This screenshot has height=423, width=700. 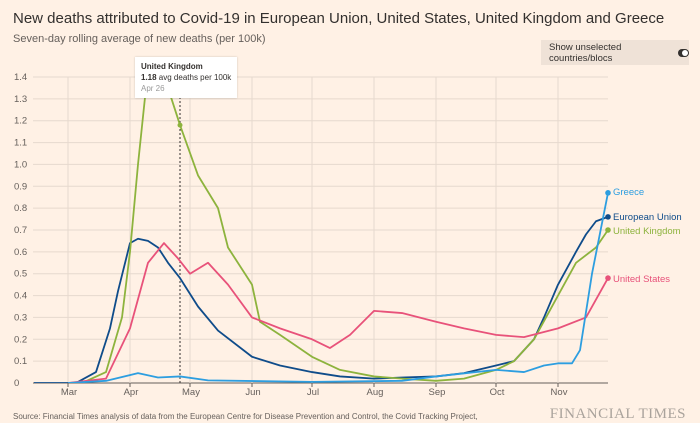 I want to click on x-tick-label: Jun, so click(x=252, y=392).